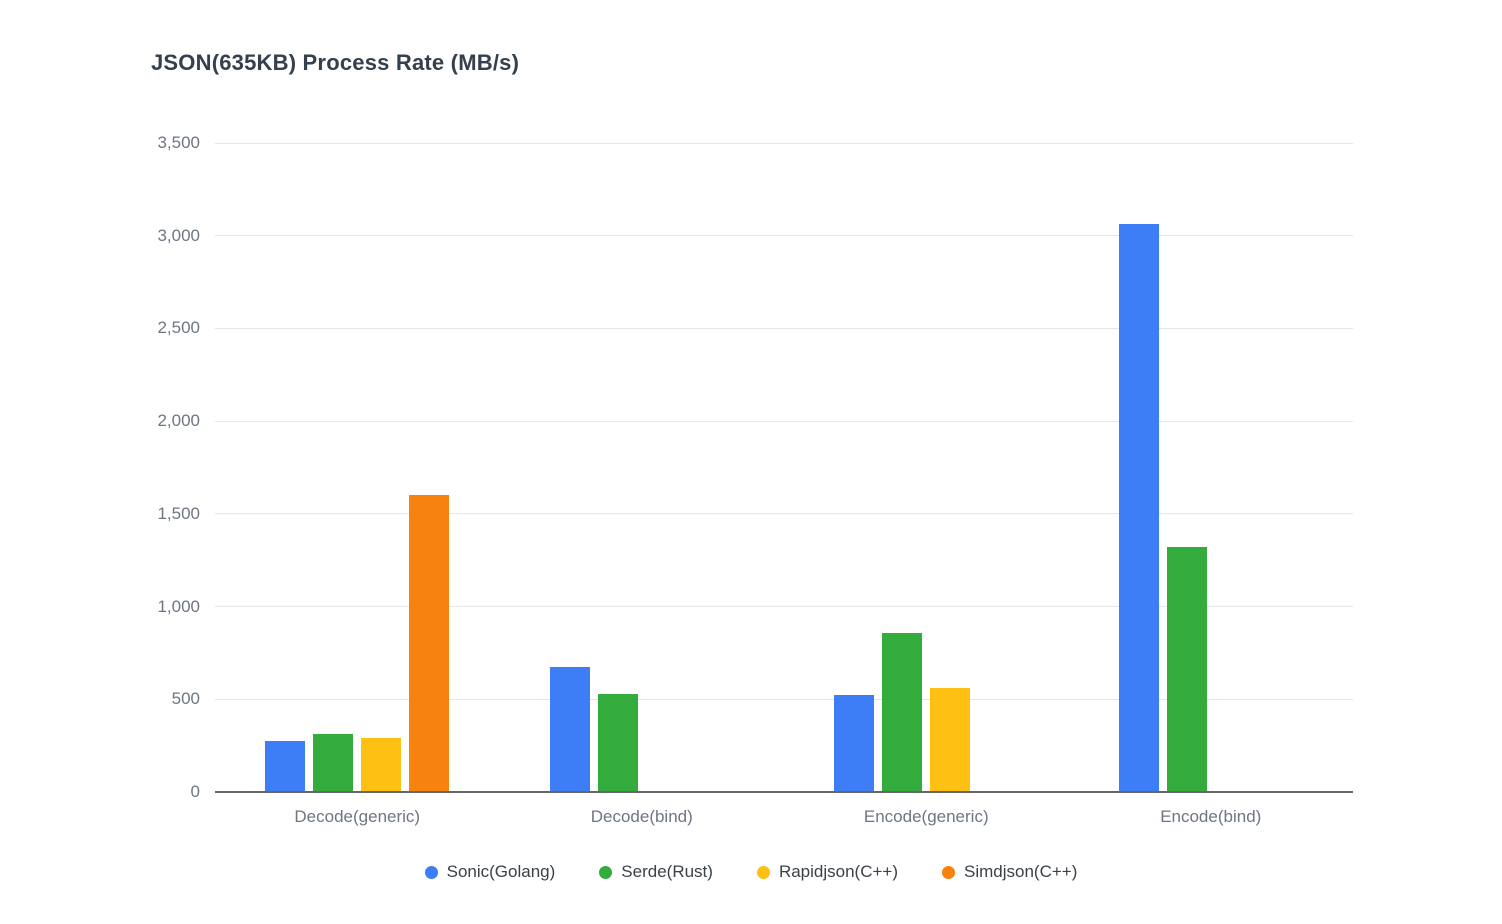 The image size is (1502, 924). I want to click on y-tick-label: 2,500, so click(178, 328).